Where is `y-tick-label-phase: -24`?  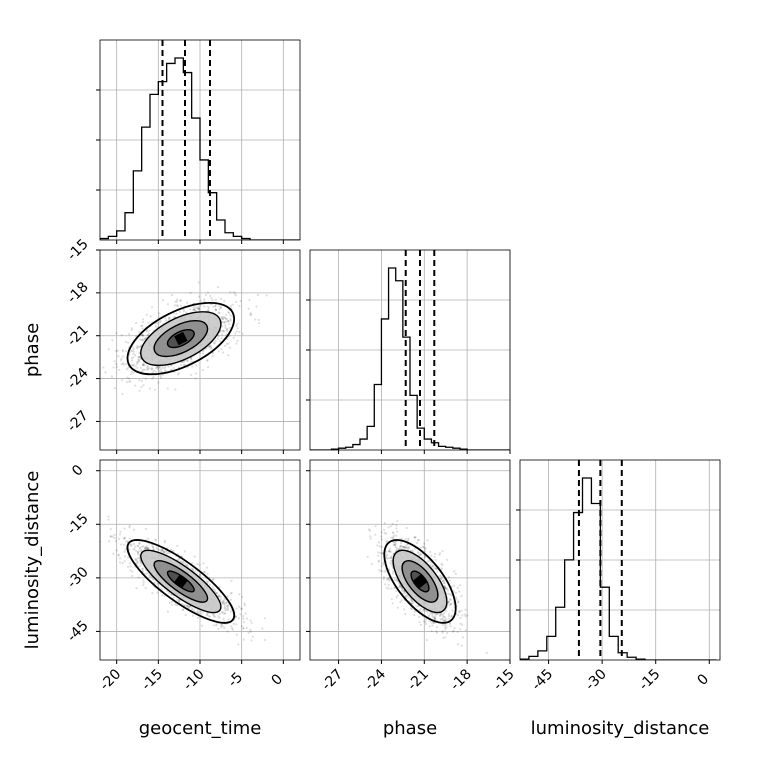 y-tick-label-phase: -24 is located at coordinates (78, 379).